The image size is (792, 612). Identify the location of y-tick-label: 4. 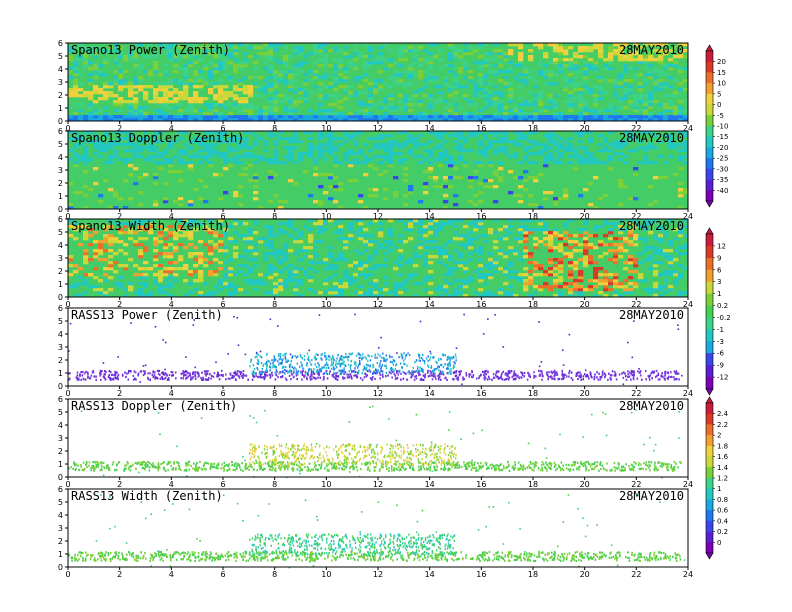
(60, 69).